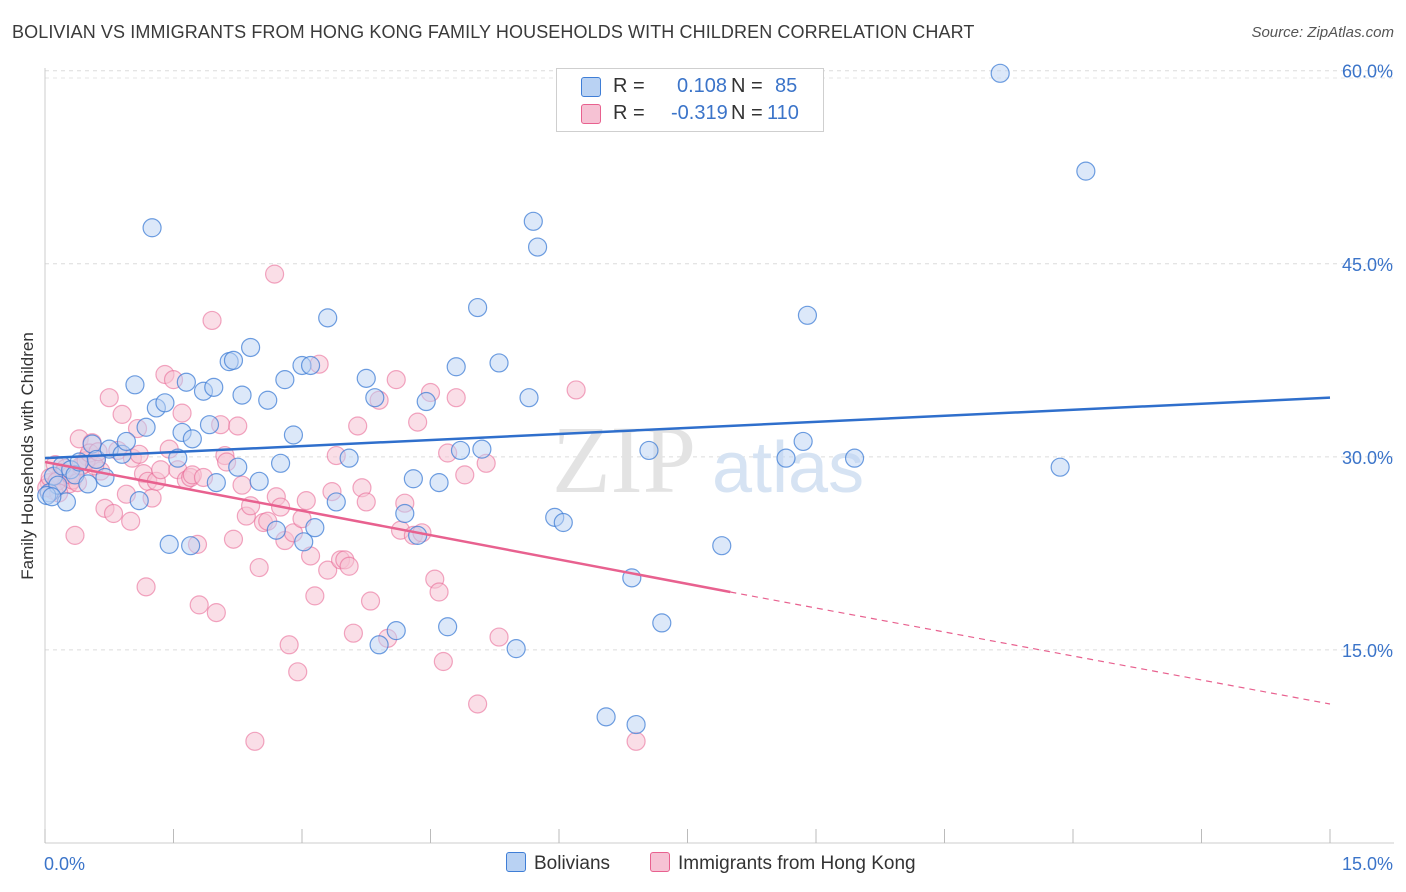 This screenshot has height=892, width=1406. What do you see at coordinates (690, 100) in the screenshot?
I see `correlation-legend: R = 0.108 N = 85 R = -0.319 N = 110` at bounding box center [690, 100].